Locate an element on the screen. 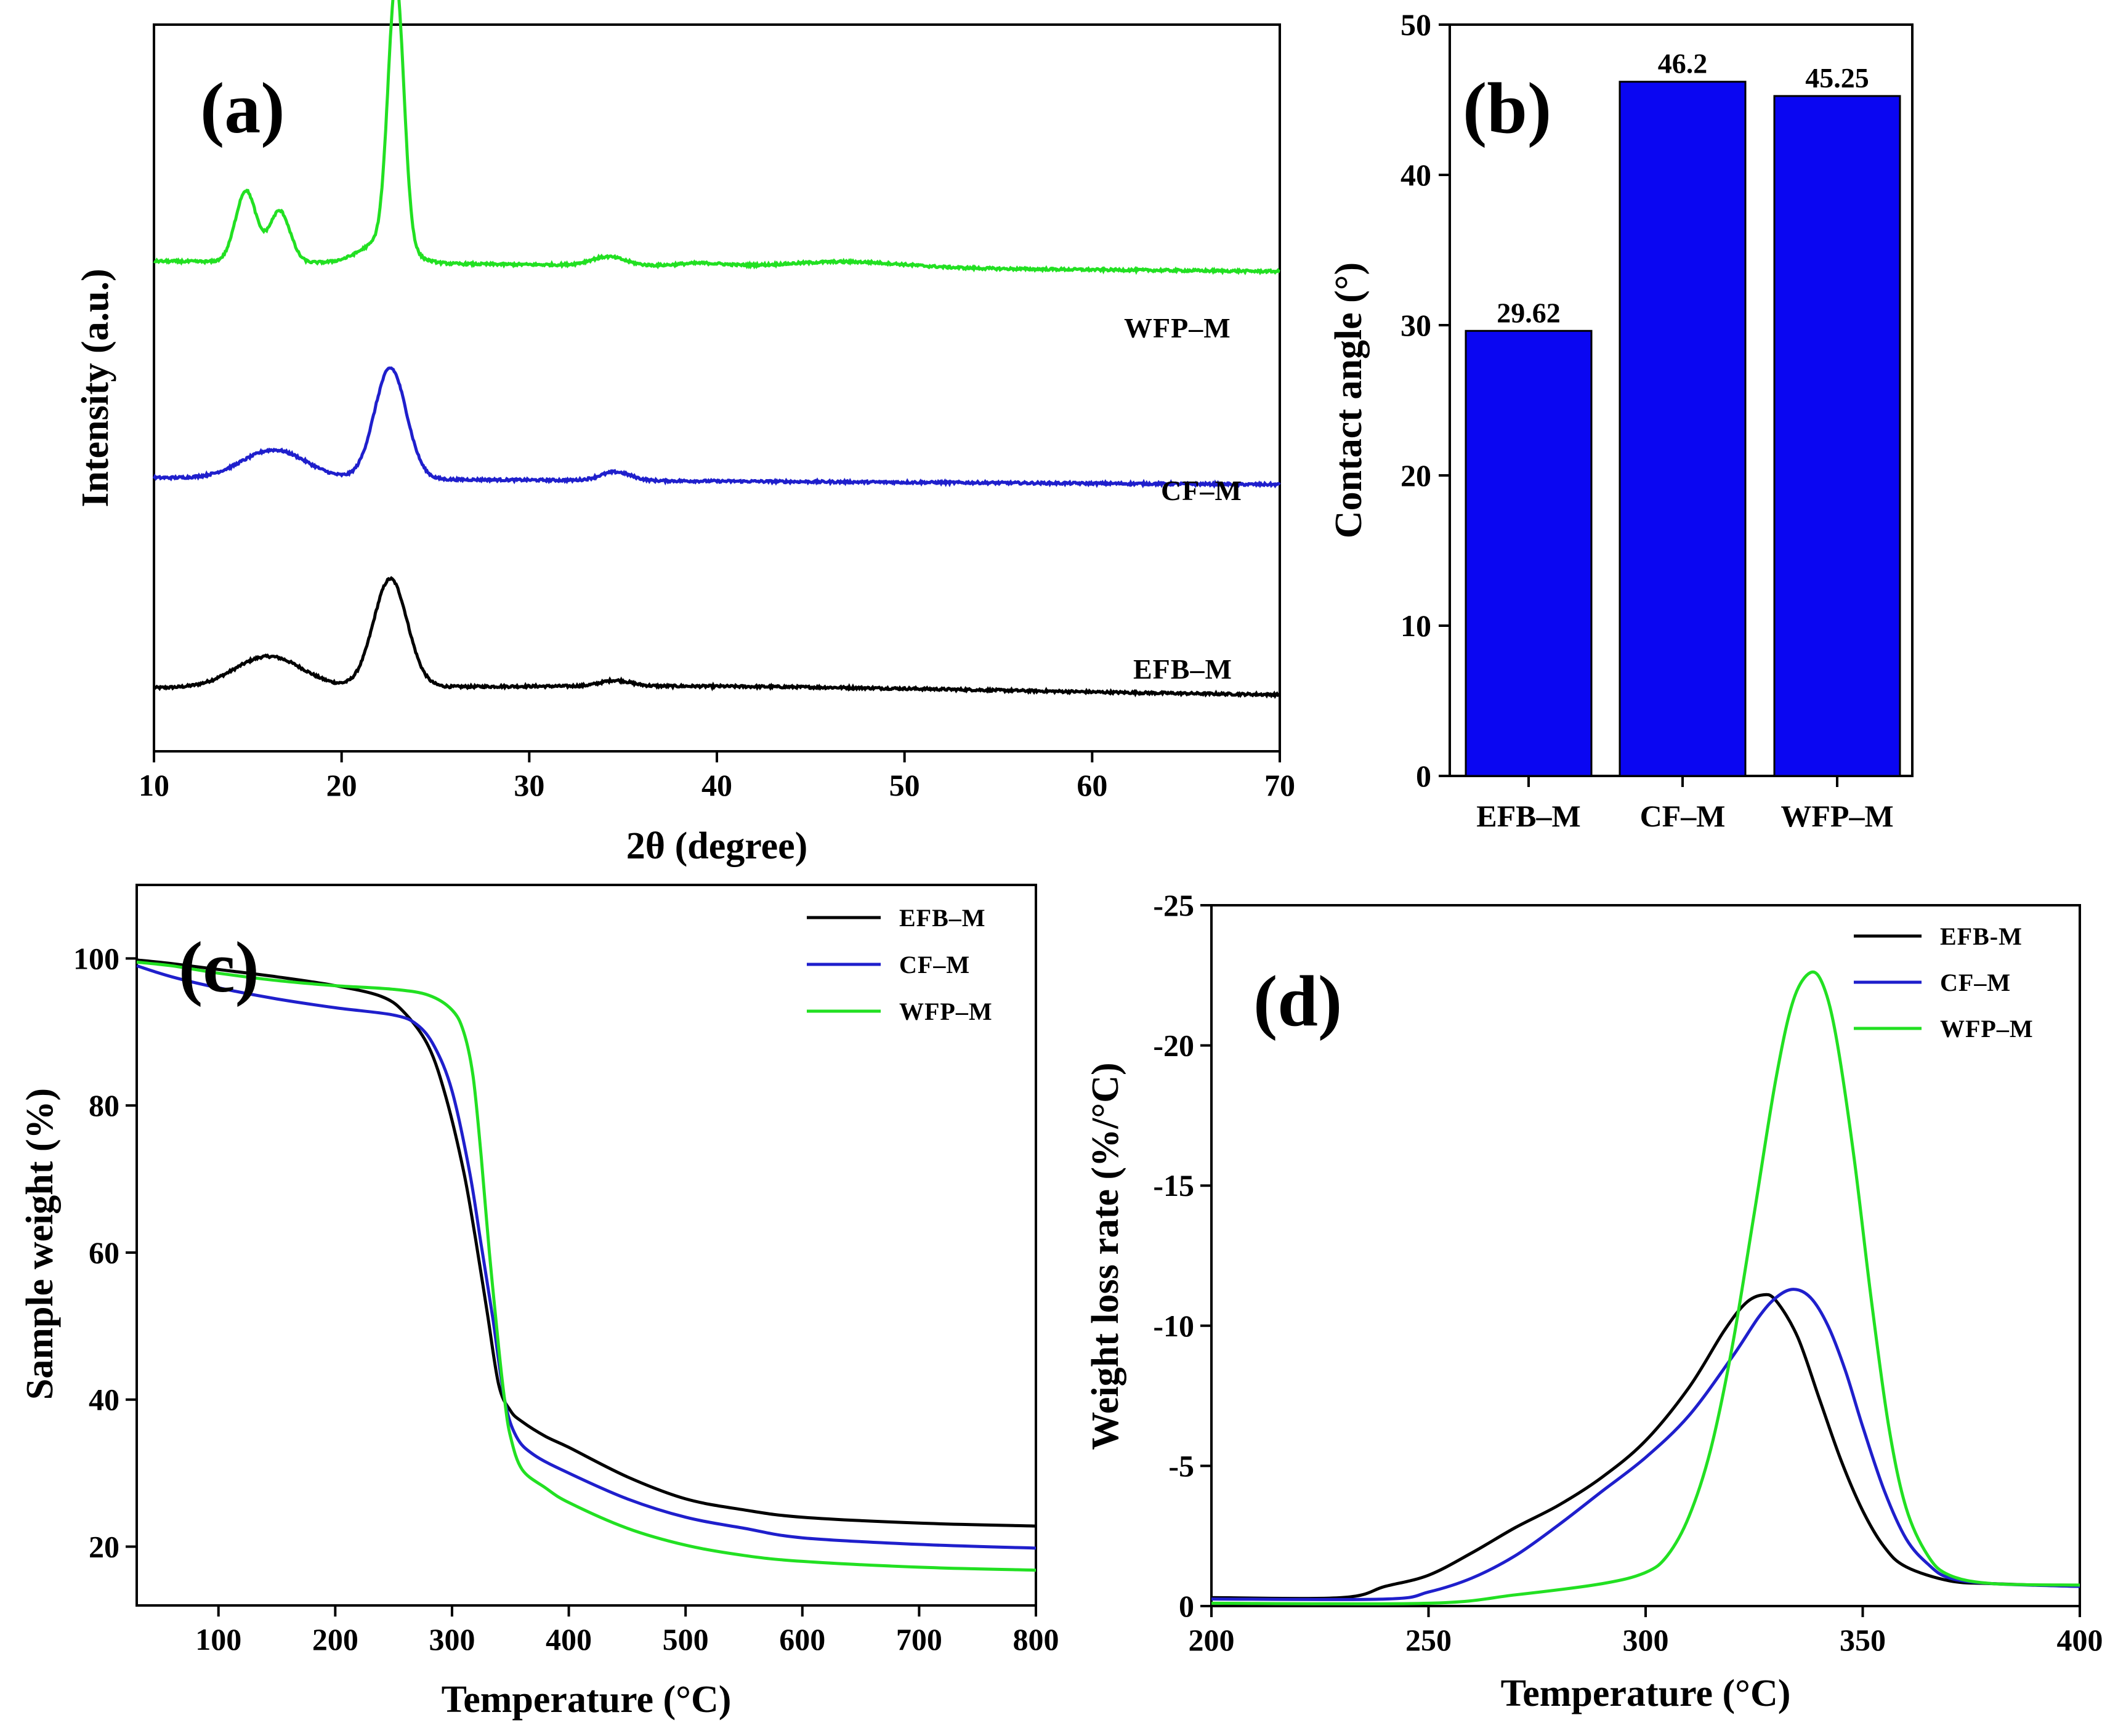  y-tick-label: -20 is located at coordinates (1173, 1046).